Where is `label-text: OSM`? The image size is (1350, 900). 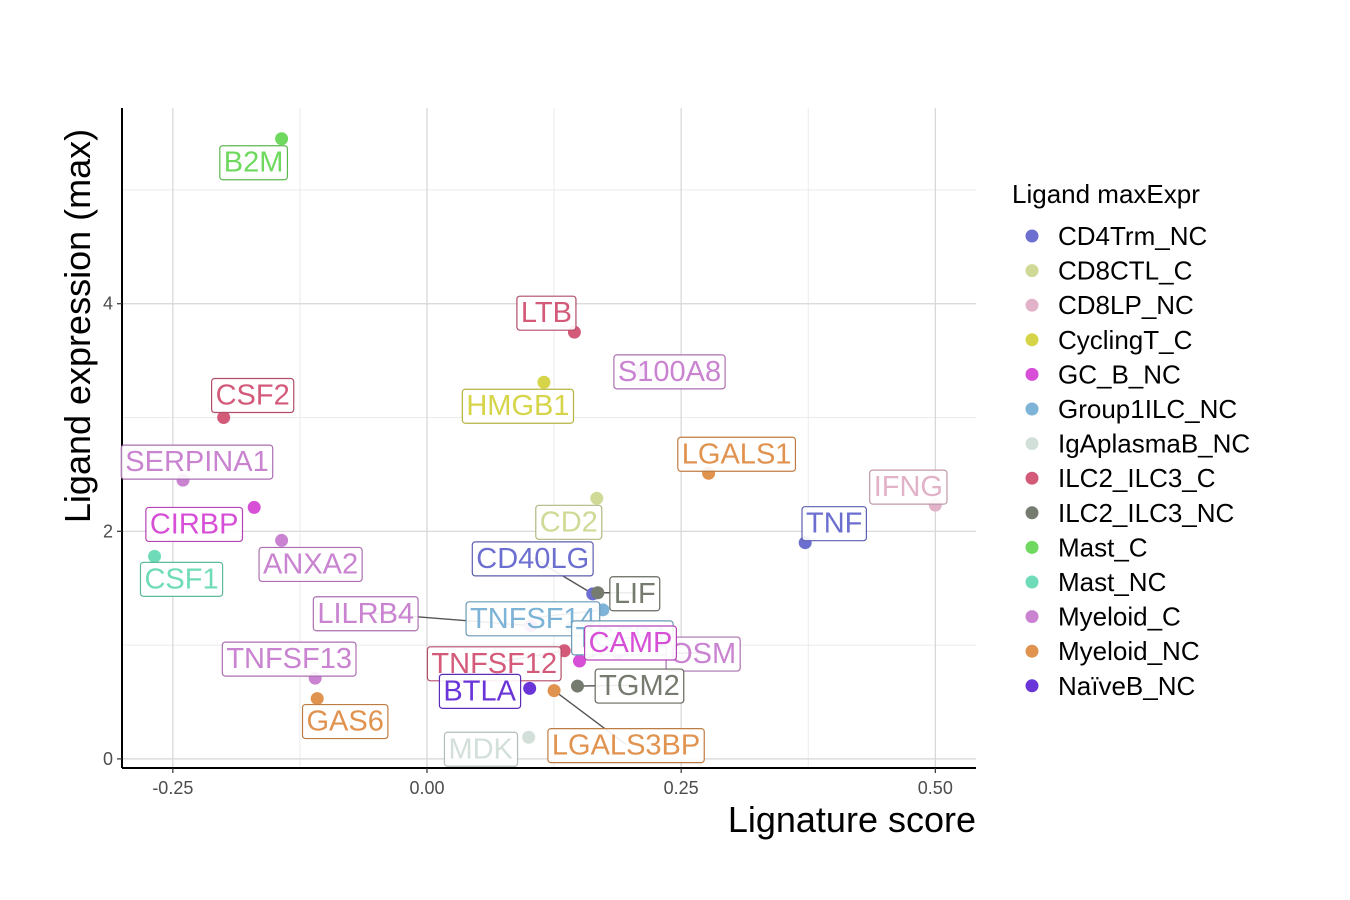
label-text: OSM is located at coordinates (703, 654).